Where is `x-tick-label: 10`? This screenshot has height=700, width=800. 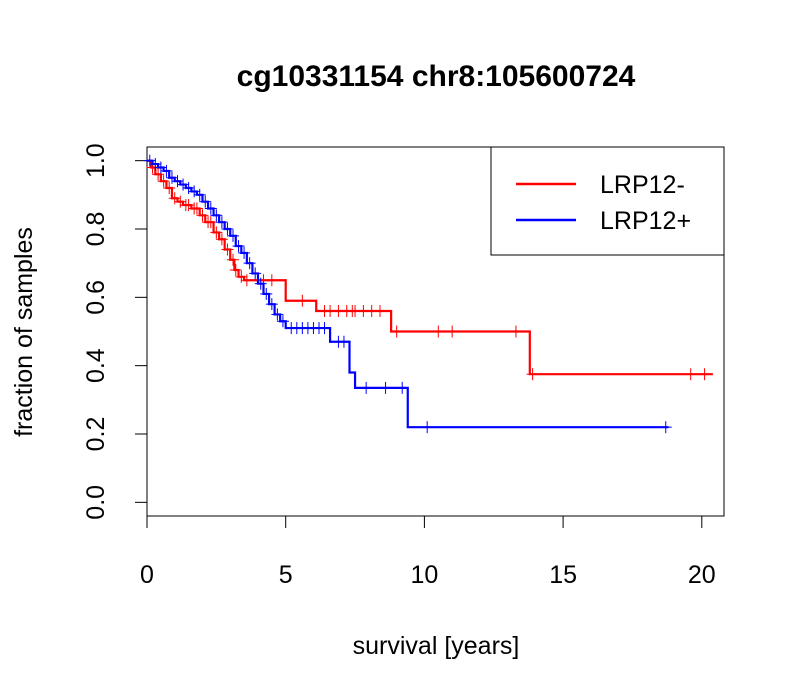 x-tick-label: 10 is located at coordinates (424, 575).